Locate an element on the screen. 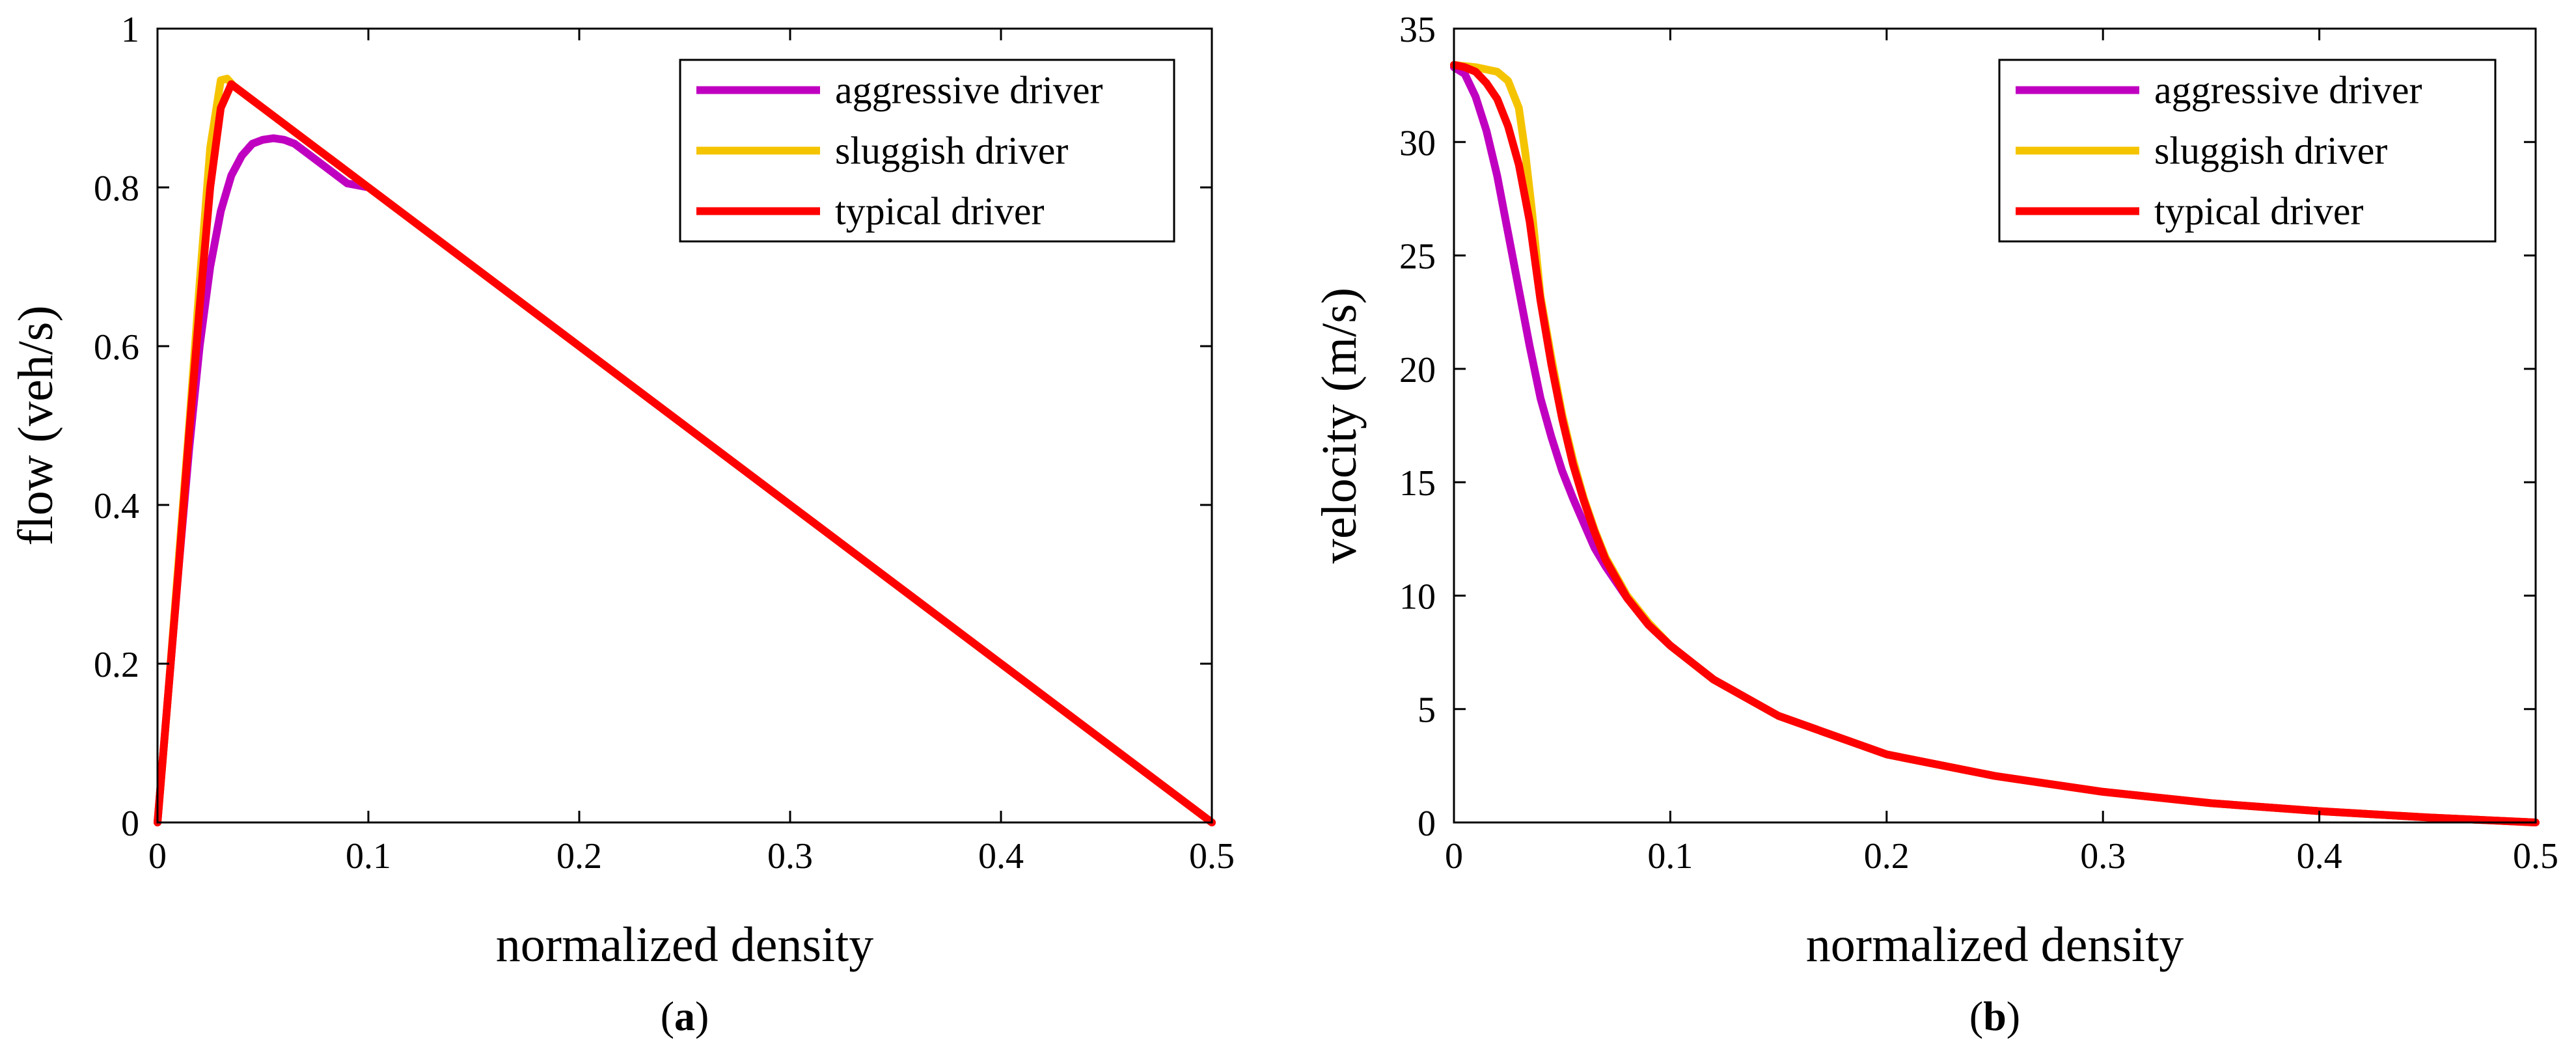 This screenshot has height=1045, width=2576. y-tick-label: 10 is located at coordinates (1418, 597).